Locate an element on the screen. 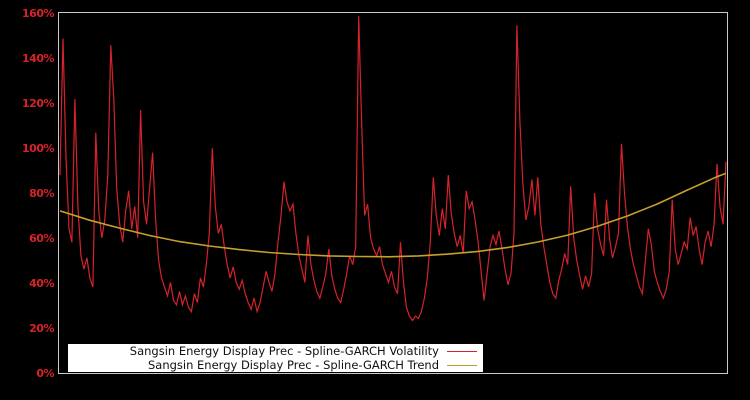 The height and width of the screenshot is (400, 750). y-axis-tick-label: 160% is located at coordinates (38, 13).